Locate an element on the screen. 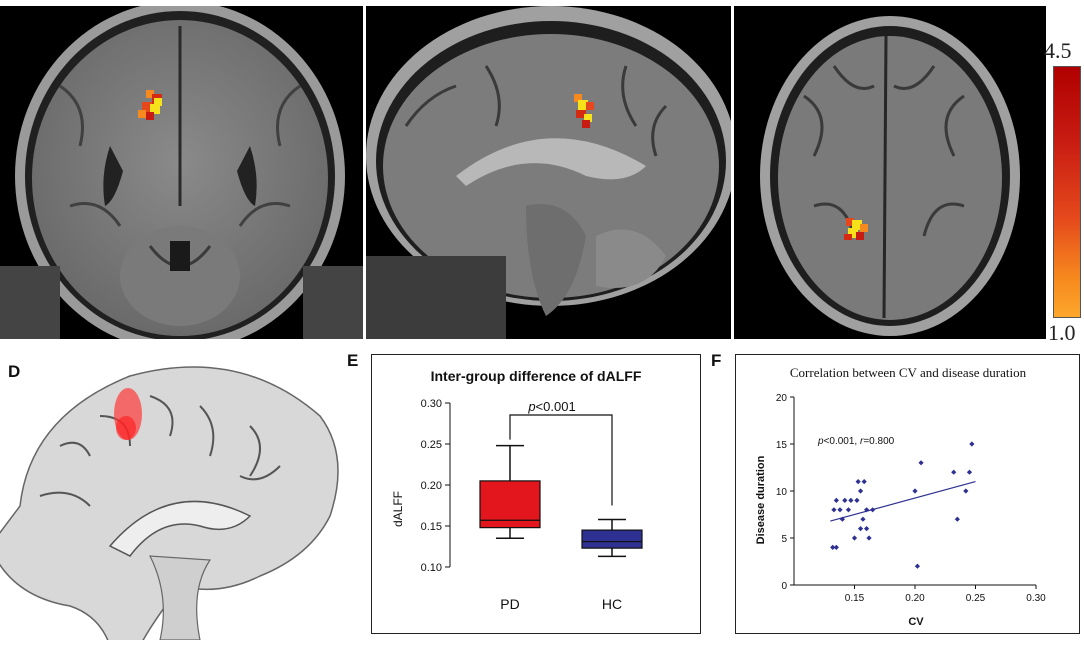 This screenshot has height=645, width=1084. scatter-y-tick-label: 10 is located at coordinates (782, 492).